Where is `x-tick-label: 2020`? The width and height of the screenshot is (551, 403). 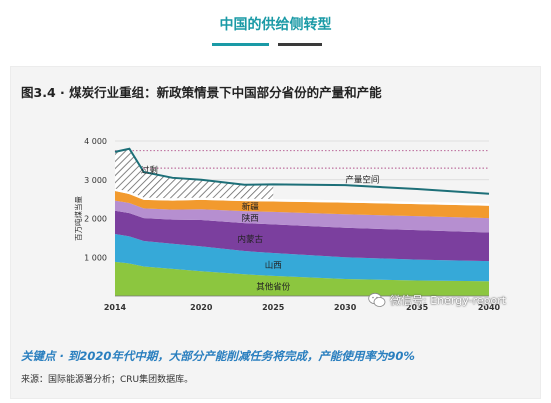
x-tick-label: 2020 is located at coordinates (201, 307).